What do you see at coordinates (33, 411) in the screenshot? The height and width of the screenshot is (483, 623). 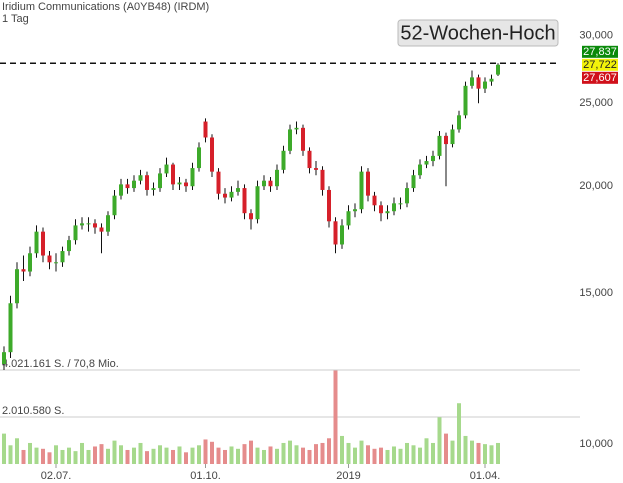 I see `volume-tick-label: 2.010.580 S.` at bounding box center [33, 411].